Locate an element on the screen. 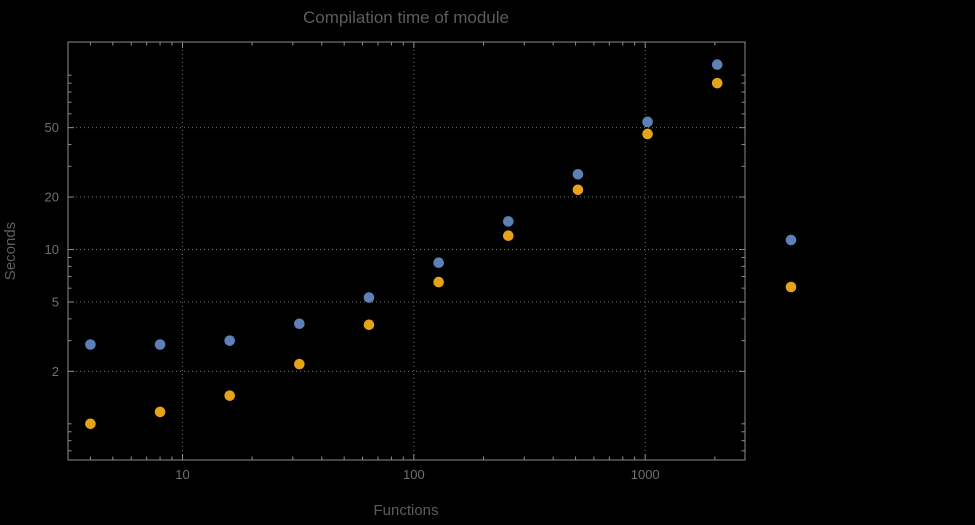  y-axis-label: Seconds is located at coordinates (10, 251).